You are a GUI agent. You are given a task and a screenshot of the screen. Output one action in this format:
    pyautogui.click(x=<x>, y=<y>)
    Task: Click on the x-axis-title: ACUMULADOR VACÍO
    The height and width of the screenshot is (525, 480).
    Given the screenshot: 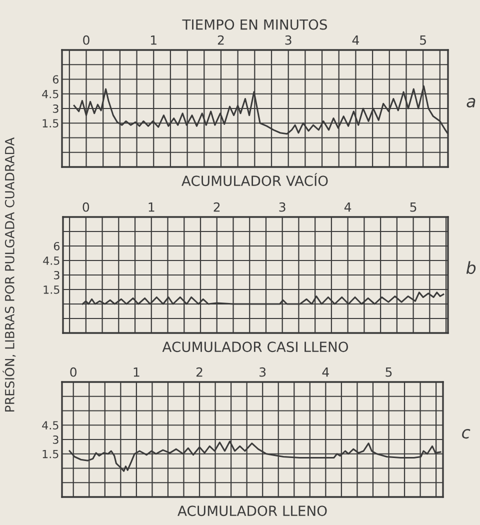 What is the action you would take?
    pyautogui.click(x=255, y=179)
    